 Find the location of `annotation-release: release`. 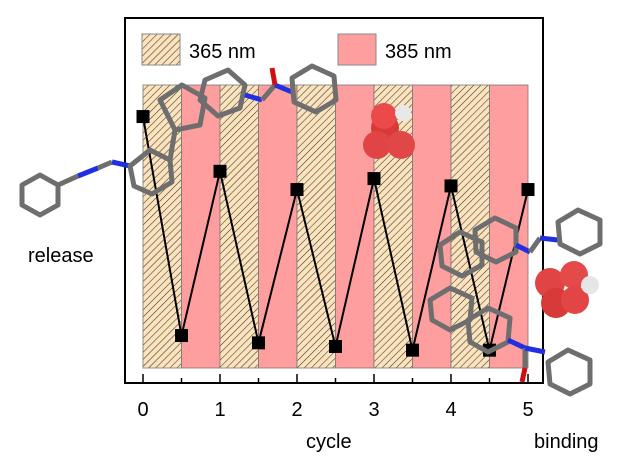

annotation-release: release is located at coordinates (61, 256).